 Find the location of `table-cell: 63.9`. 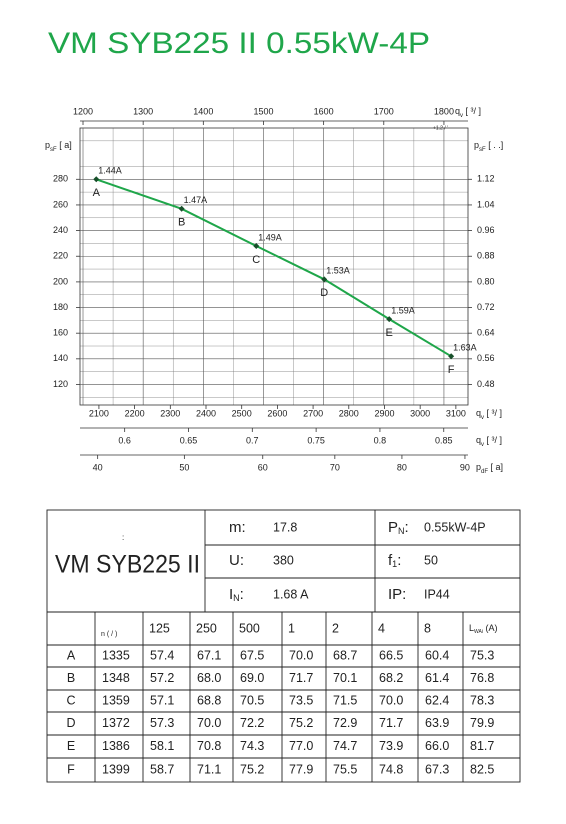

table-cell: 63.9 is located at coordinates (437, 723).